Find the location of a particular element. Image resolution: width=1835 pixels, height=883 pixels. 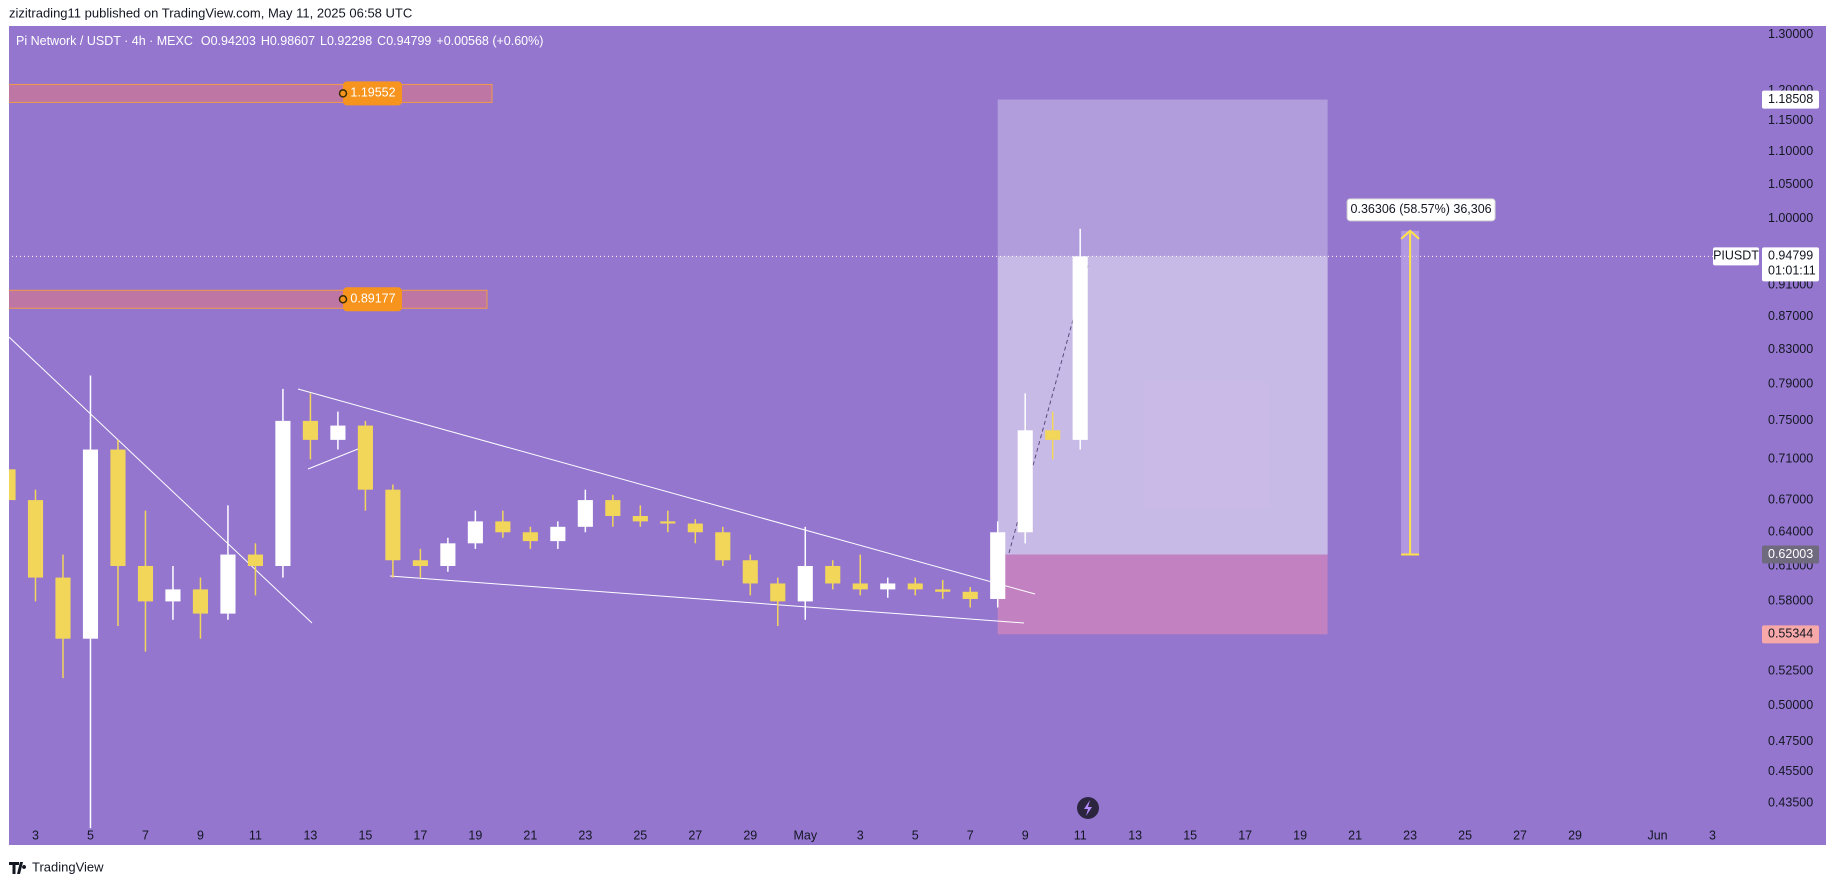

x-tick-label: 13 is located at coordinates (1135, 835).